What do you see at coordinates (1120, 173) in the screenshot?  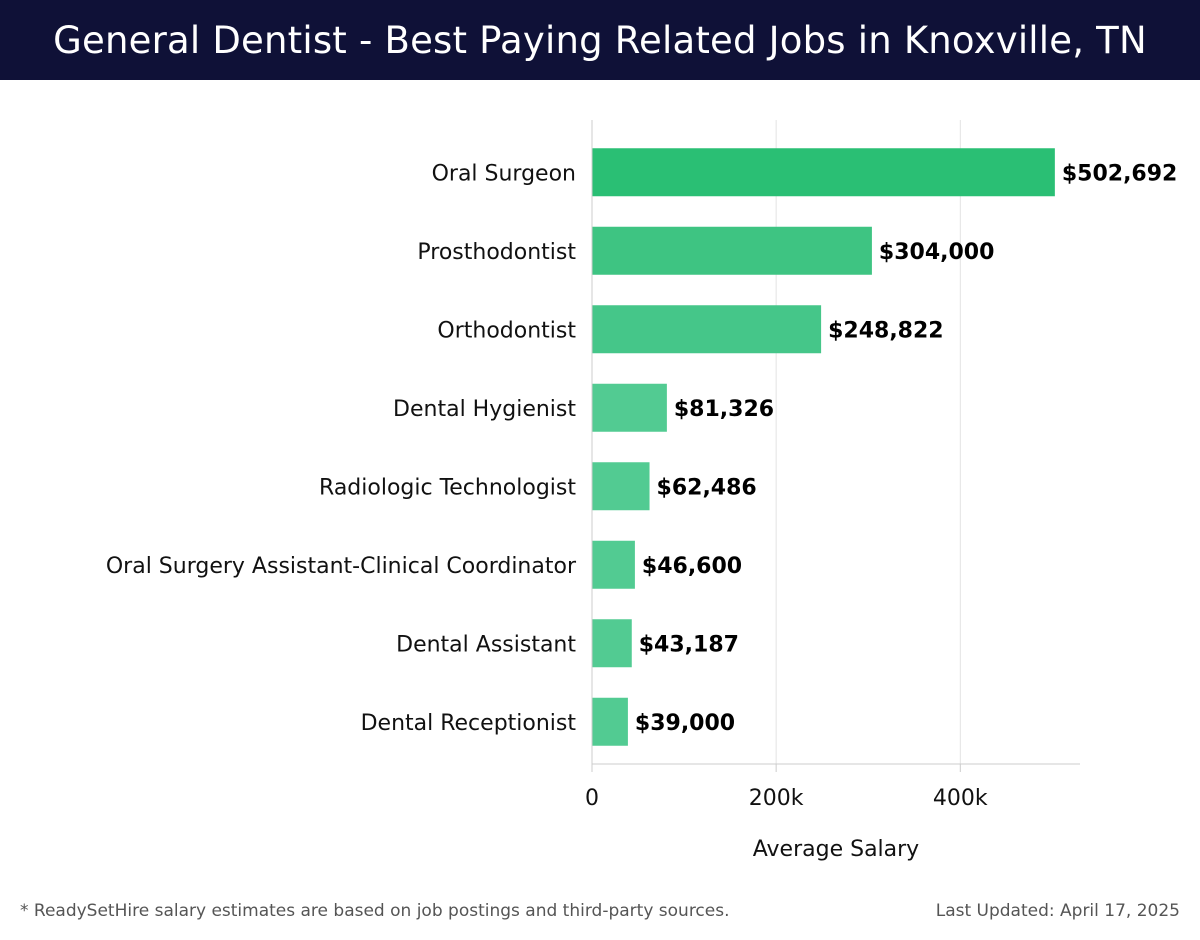 I see `value-label: $502,692` at bounding box center [1120, 173].